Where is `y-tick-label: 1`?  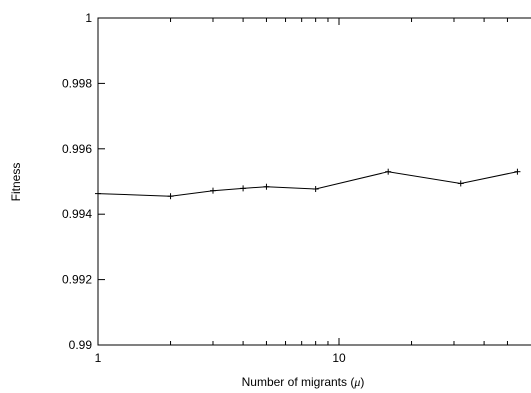 y-tick-label: 1 is located at coordinates (88, 18).